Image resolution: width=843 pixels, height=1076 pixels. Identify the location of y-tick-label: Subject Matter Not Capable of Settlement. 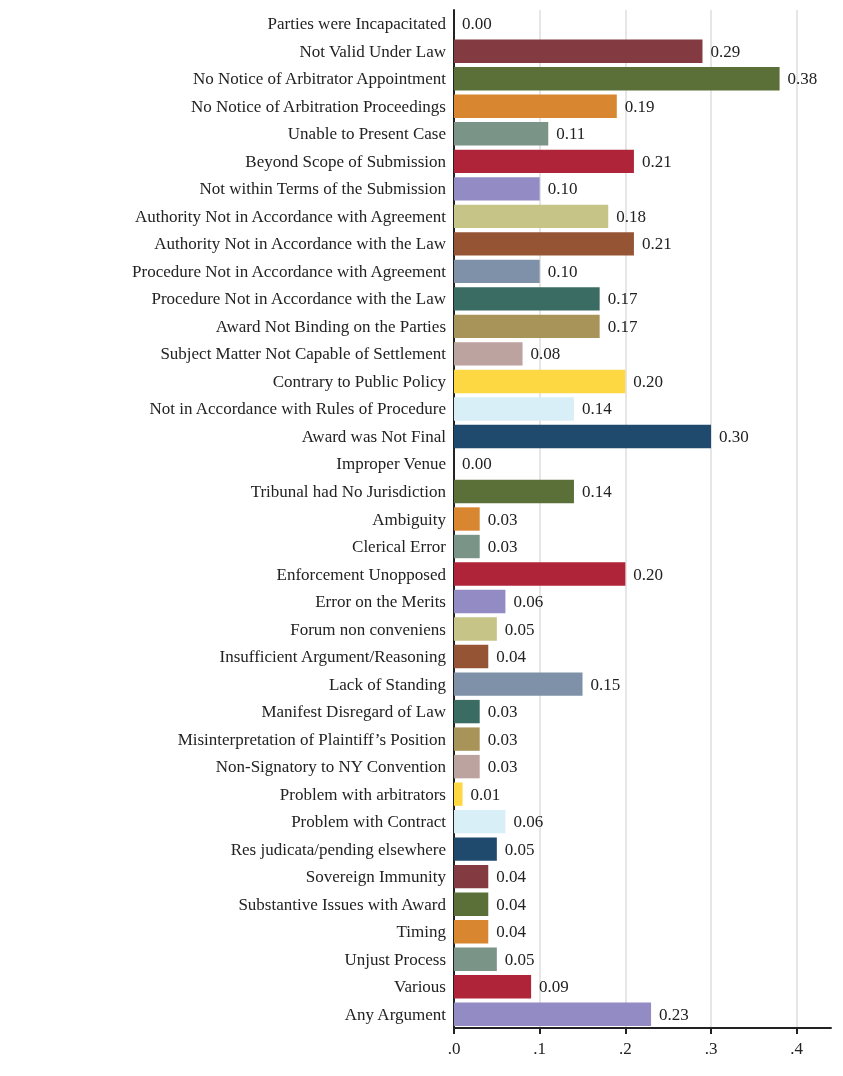
(303, 354).